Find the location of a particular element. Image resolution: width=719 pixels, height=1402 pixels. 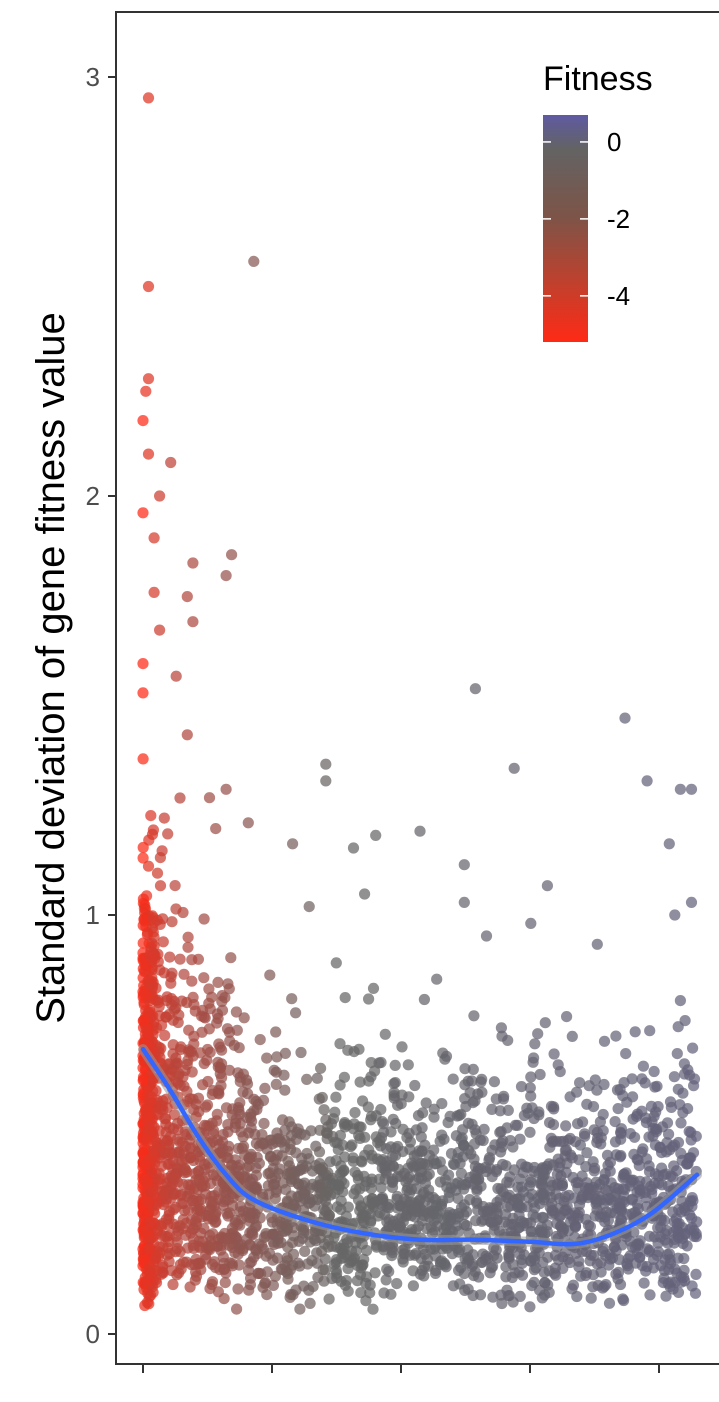

legend-title: Fitness is located at coordinates (598, 79).